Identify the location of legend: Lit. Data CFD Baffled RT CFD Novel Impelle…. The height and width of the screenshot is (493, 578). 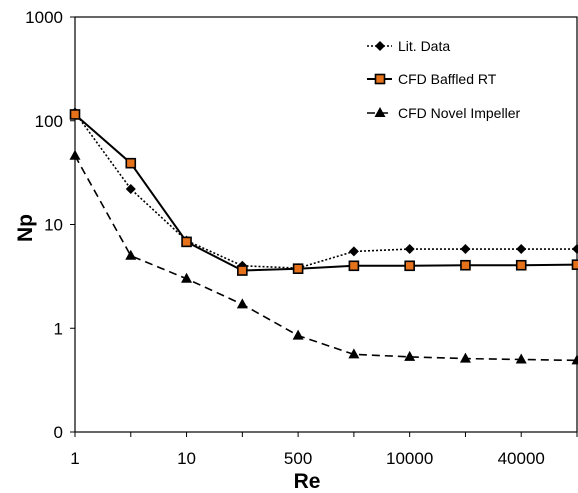
(443, 79).